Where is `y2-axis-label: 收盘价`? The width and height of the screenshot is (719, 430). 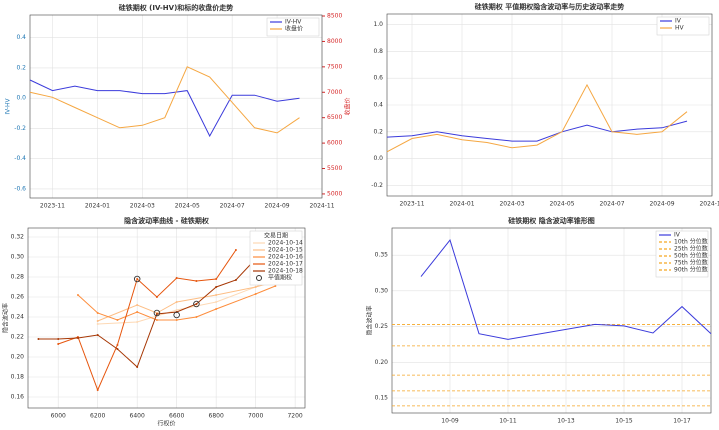 y2-axis-label: 收盘价 is located at coordinates (348, 106).